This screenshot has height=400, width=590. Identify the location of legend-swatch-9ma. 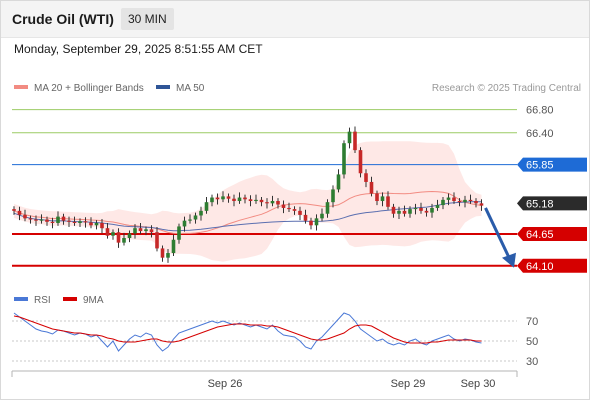
(70, 299).